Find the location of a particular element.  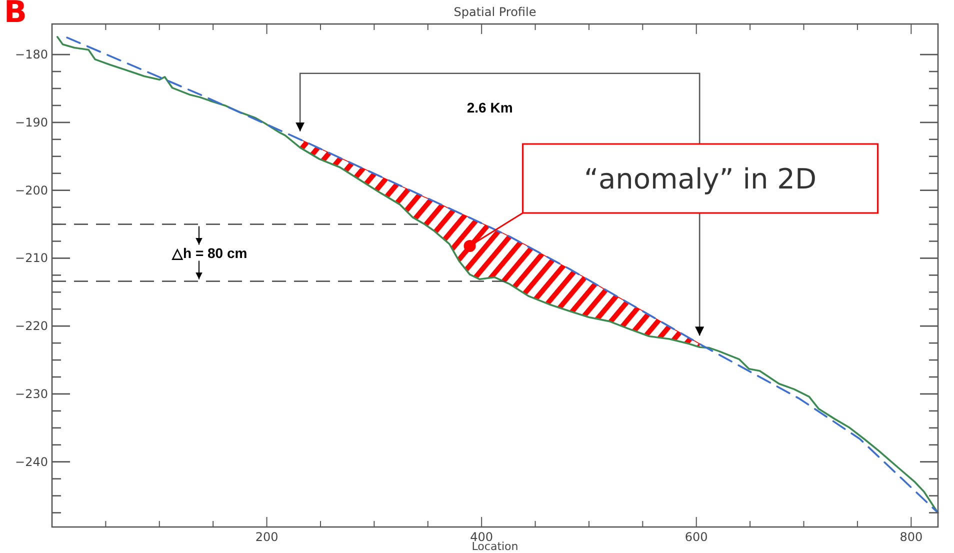

y-tick-label: −190 is located at coordinates (31, 122).